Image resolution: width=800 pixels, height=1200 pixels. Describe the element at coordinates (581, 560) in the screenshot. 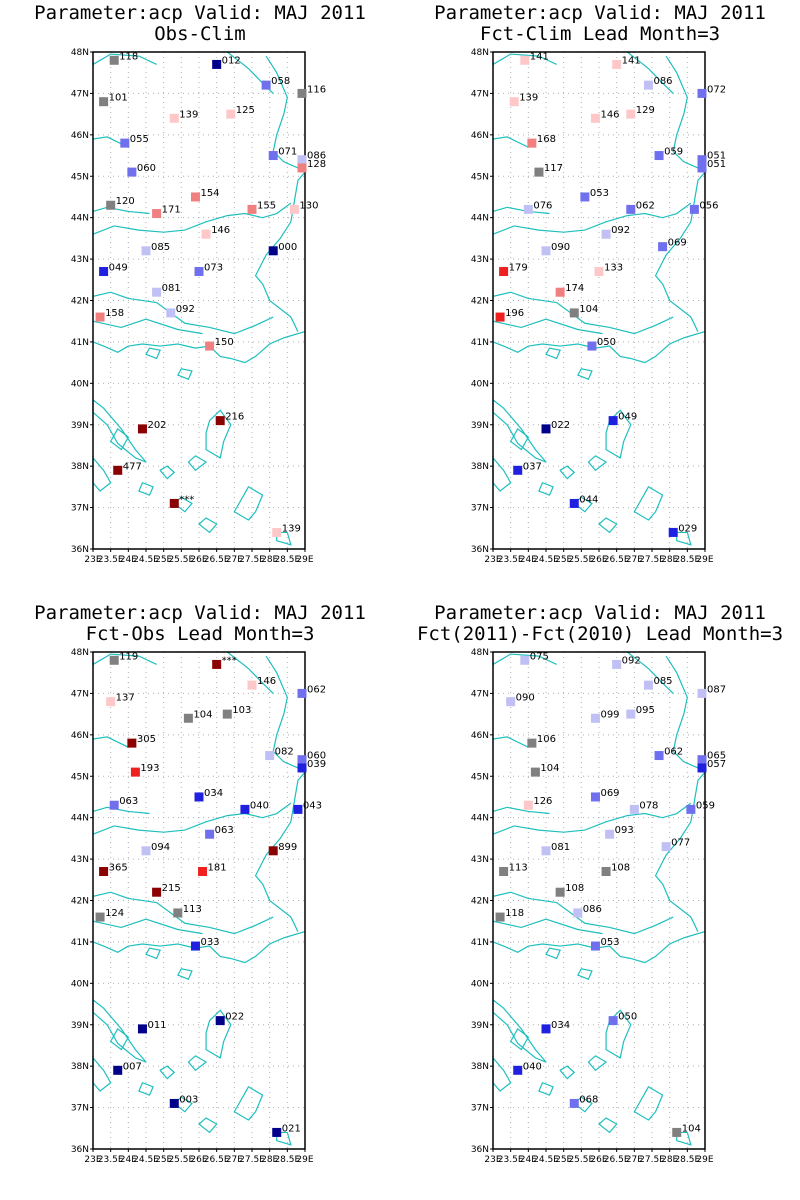

I see `lon-tick-label: 25.5E` at that location.